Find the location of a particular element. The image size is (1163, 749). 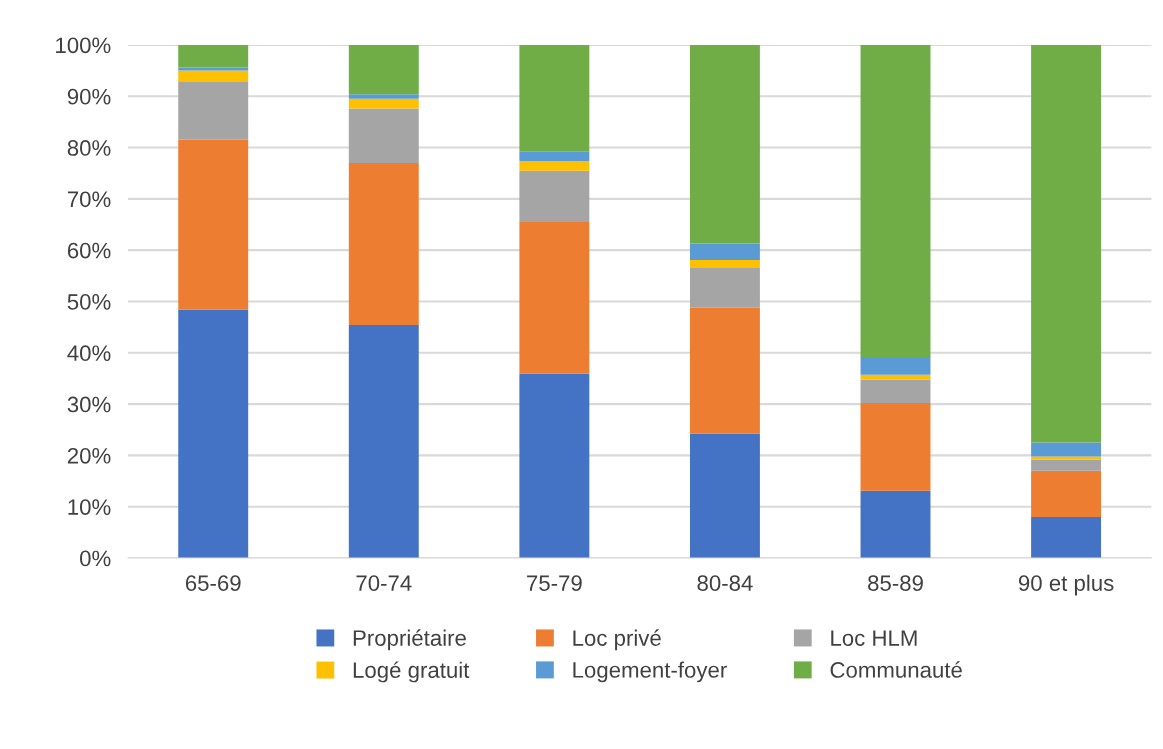

y-tick-label: 50% is located at coordinates (89, 302).